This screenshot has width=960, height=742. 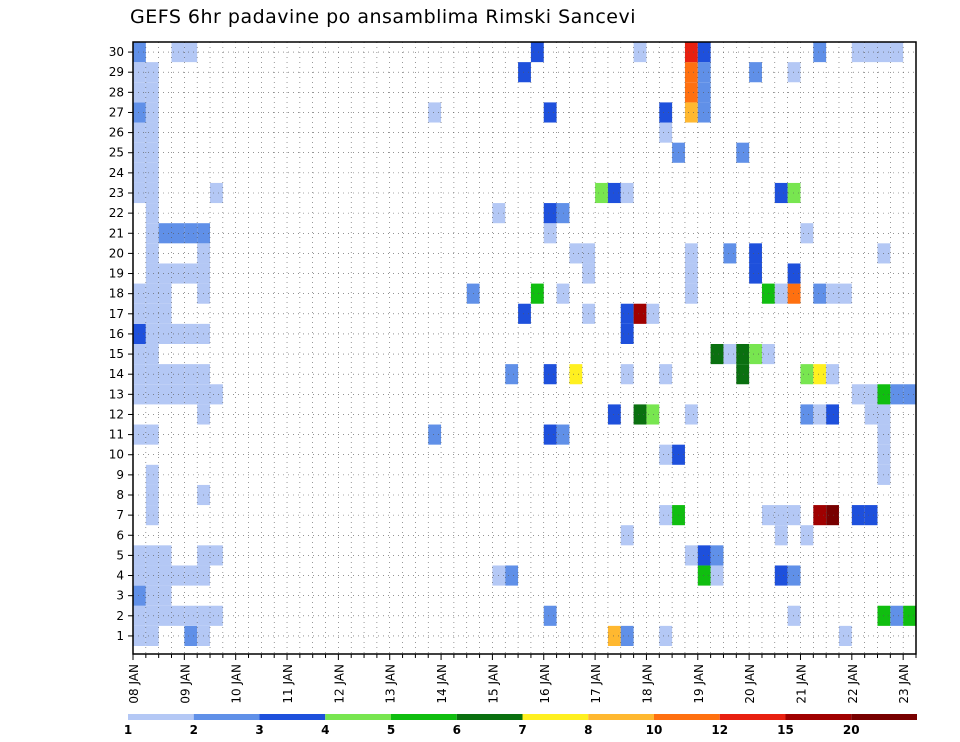 What do you see at coordinates (785, 730) in the screenshot?
I see `colorbar-label: 15` at bounding box center [785, 730].